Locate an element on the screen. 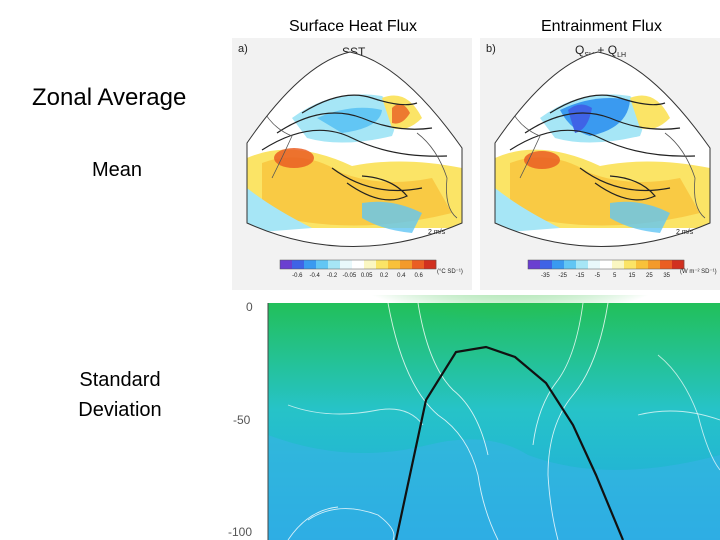  y-tick-minus-50: -50 is located at coordinates (242, 420).